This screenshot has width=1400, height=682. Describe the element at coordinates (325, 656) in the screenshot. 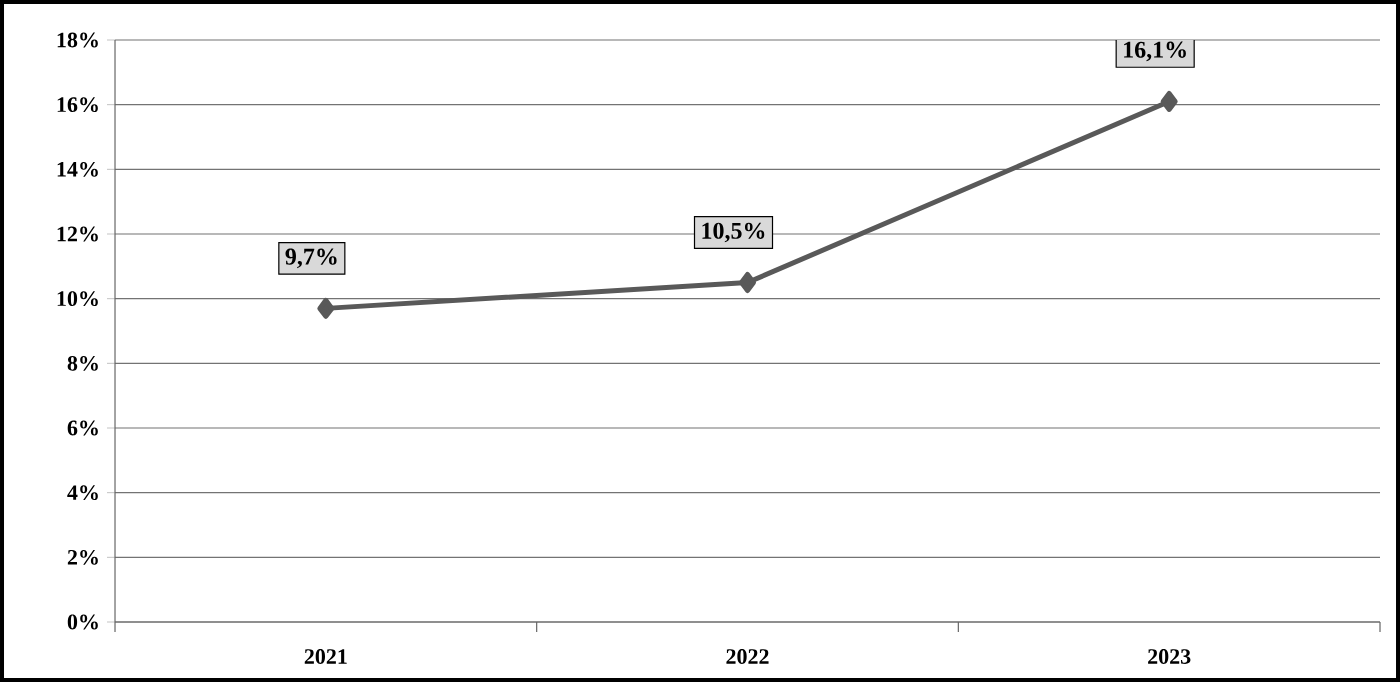

I see `x-tick-label: 2021` at that location.